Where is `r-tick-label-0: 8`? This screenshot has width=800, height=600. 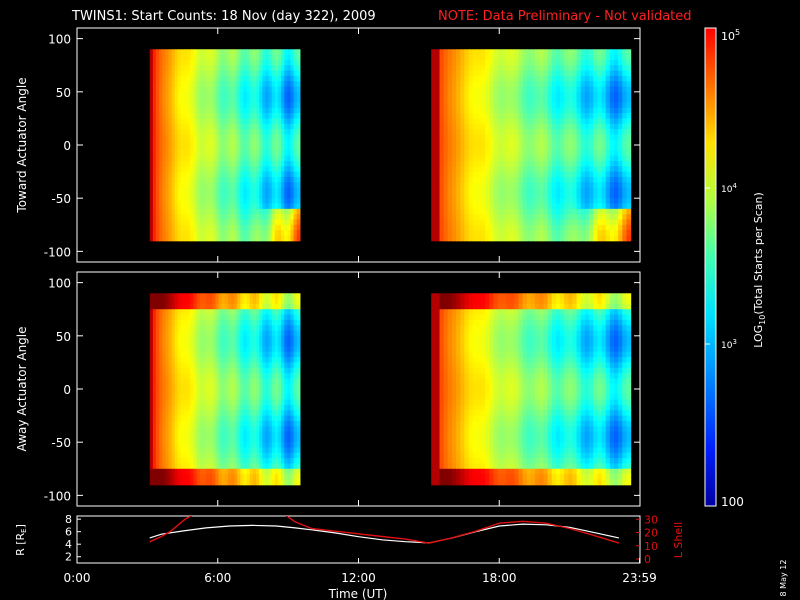
r-tick-label-0: 8 is located at coordinates (68, 519).